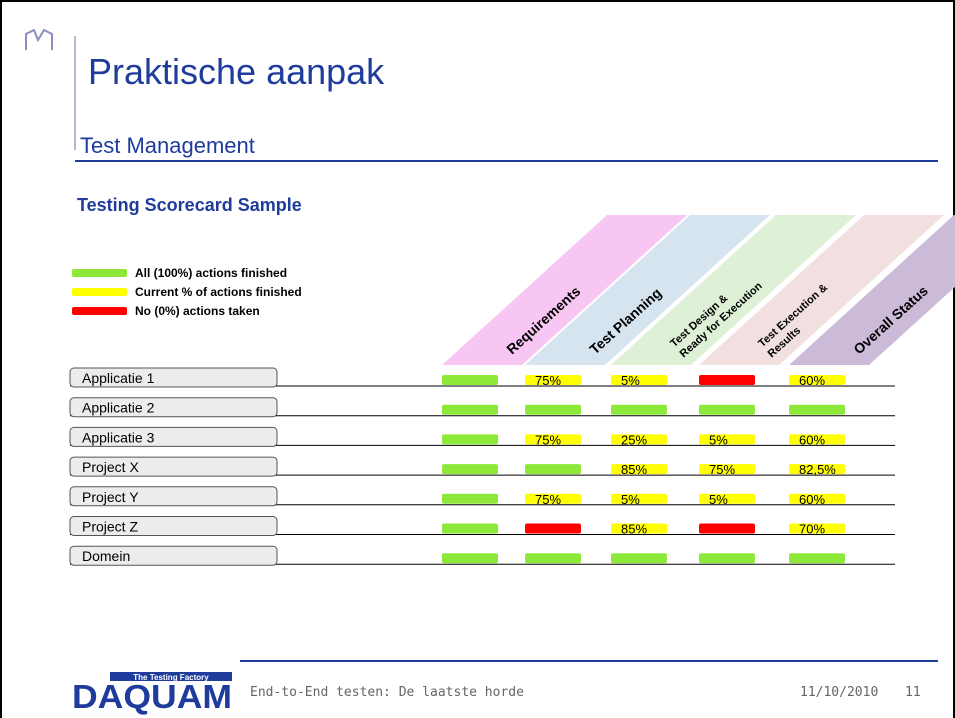 The height and width of the screenshot is (718, 955). Describe the element at coordinates (387, 692) in the screenshot. I see `footer-text: End-to-End testen: De laatste horde` at that location.